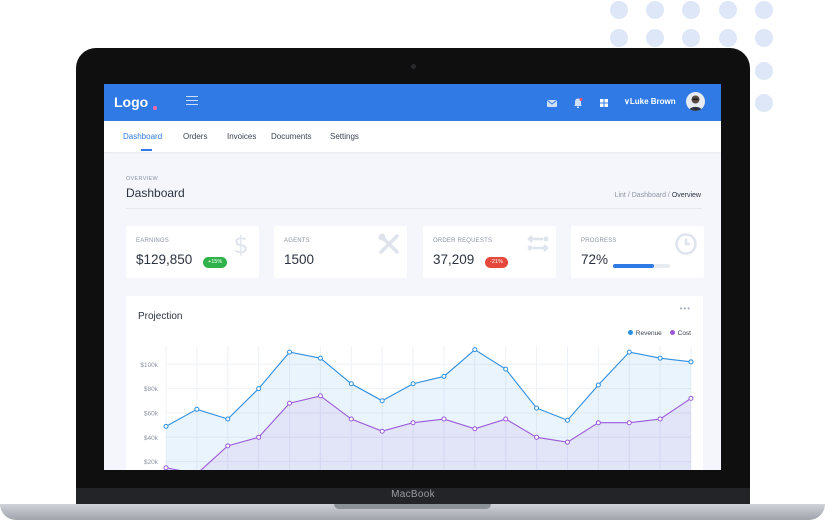  What do you see at coordinates (413, 494) in the screenshot?
I see `laptop-brand: MacBook` at bounding box center [413, 494].